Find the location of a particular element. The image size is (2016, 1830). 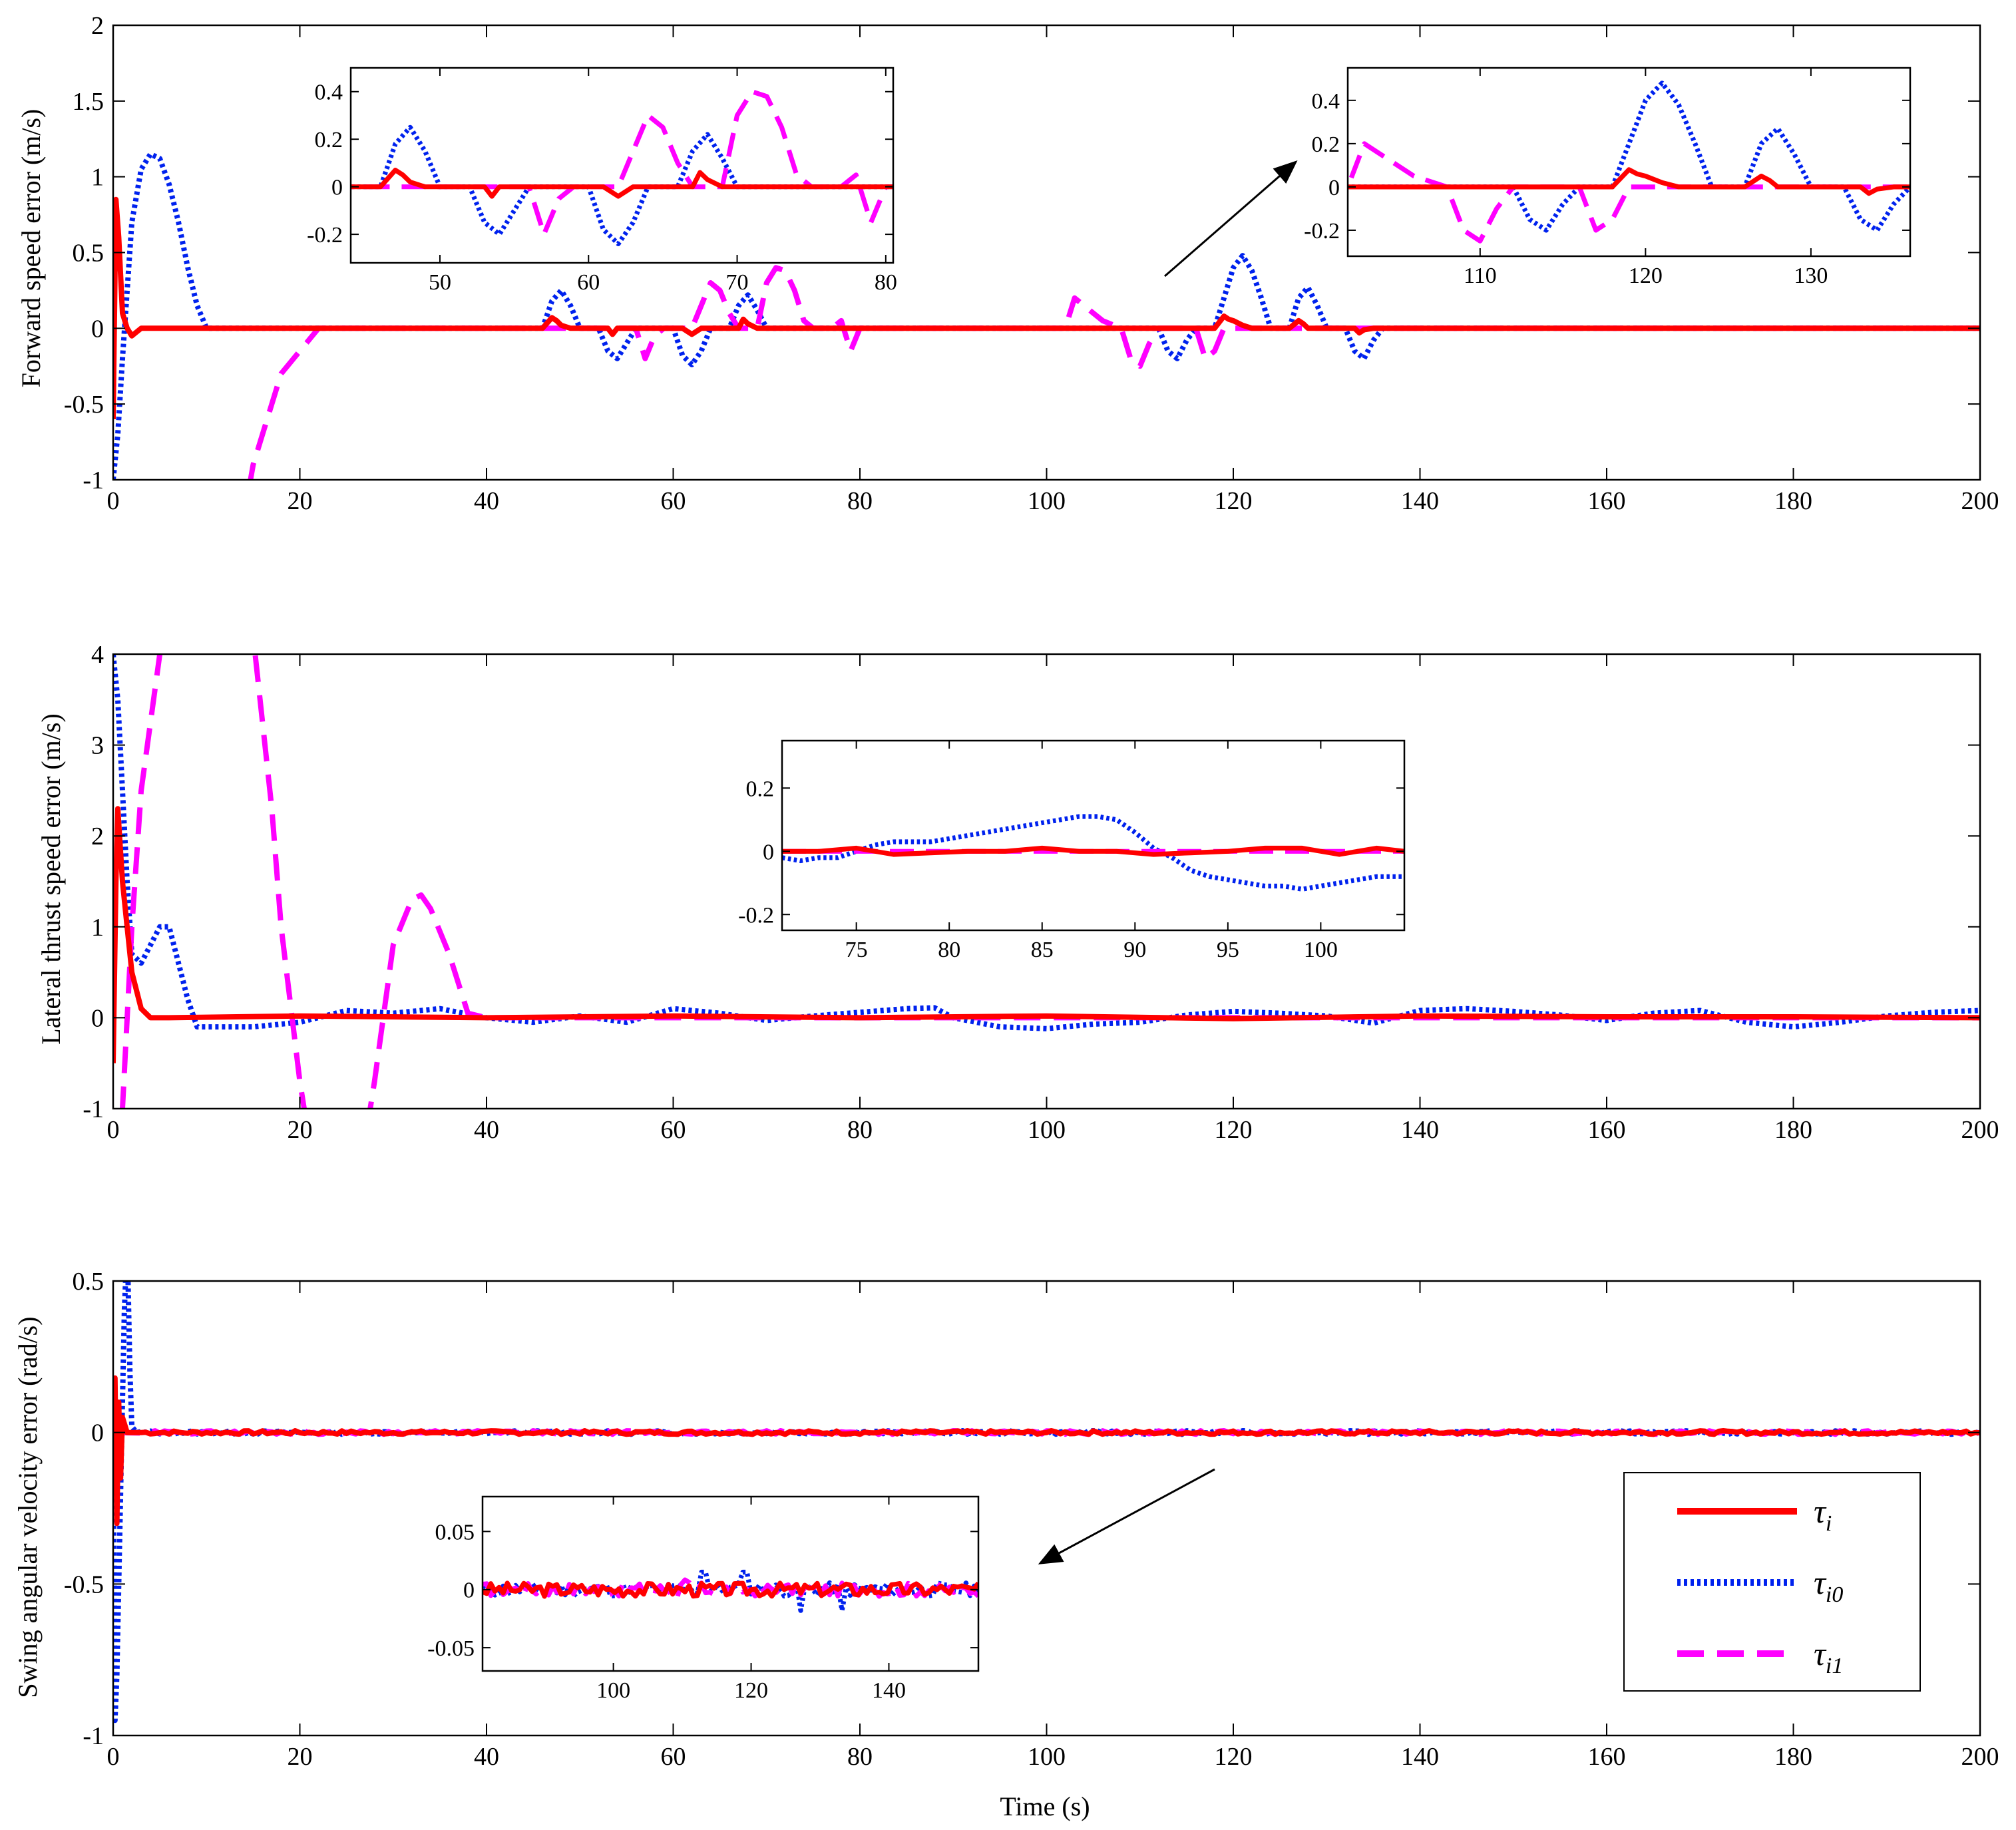

legend-label-tau-i0: τi0 is located at coordinates (1828, 1585).